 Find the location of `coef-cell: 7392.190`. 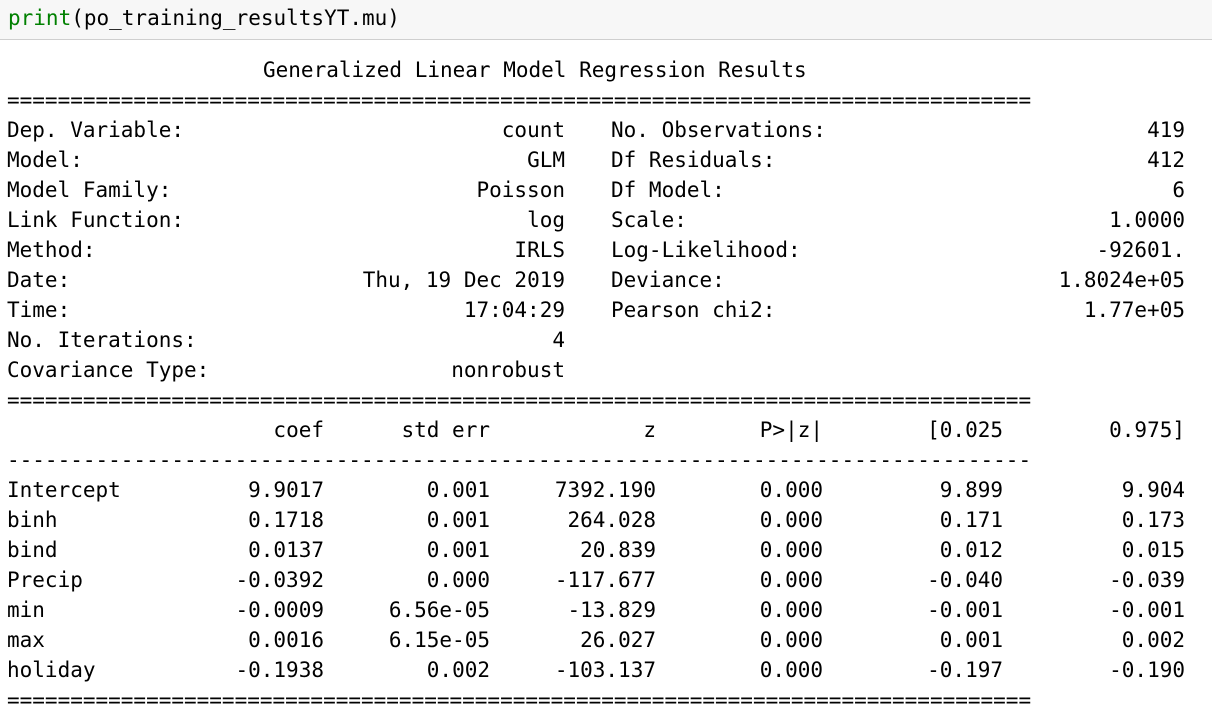

coef-cell: 7392.190 is located at coordinates (605, 490).